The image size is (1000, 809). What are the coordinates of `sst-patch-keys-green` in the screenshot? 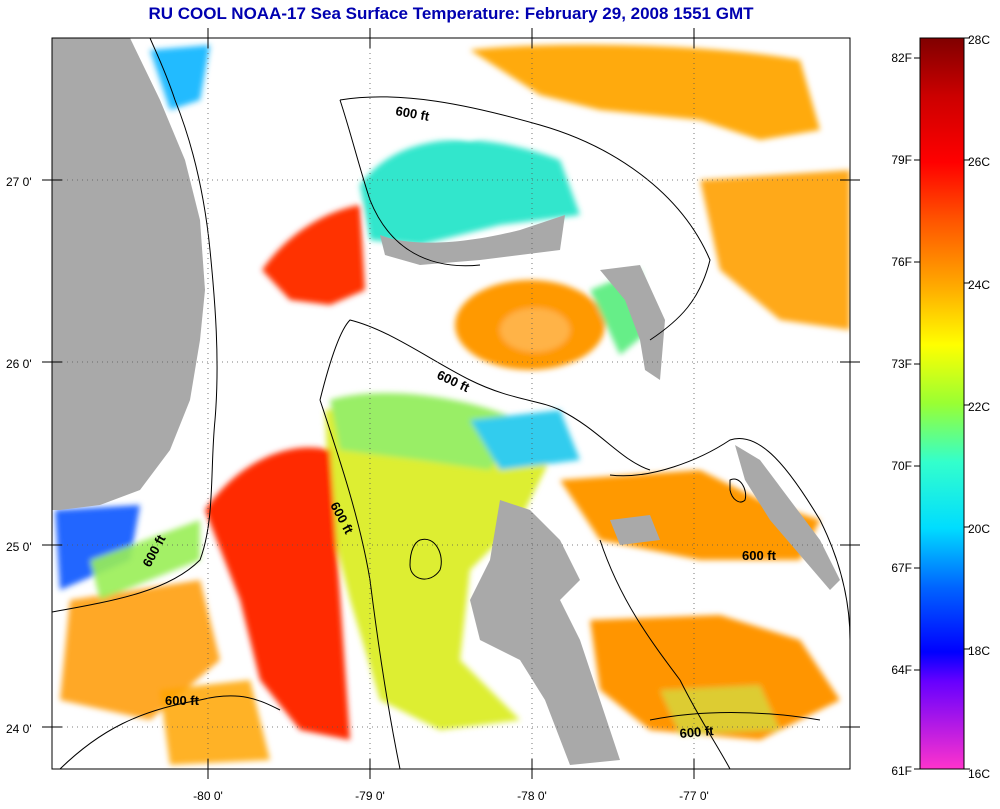 It's located at (145, 560).